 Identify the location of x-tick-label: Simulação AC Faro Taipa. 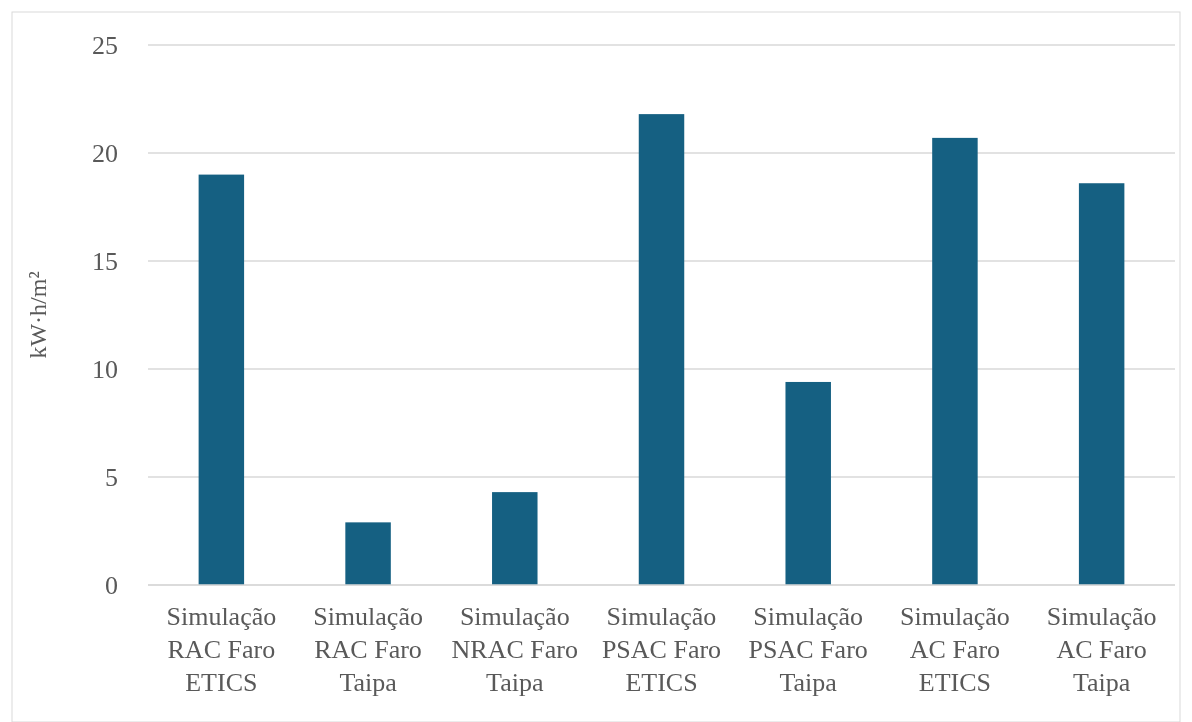
(1101, 649).